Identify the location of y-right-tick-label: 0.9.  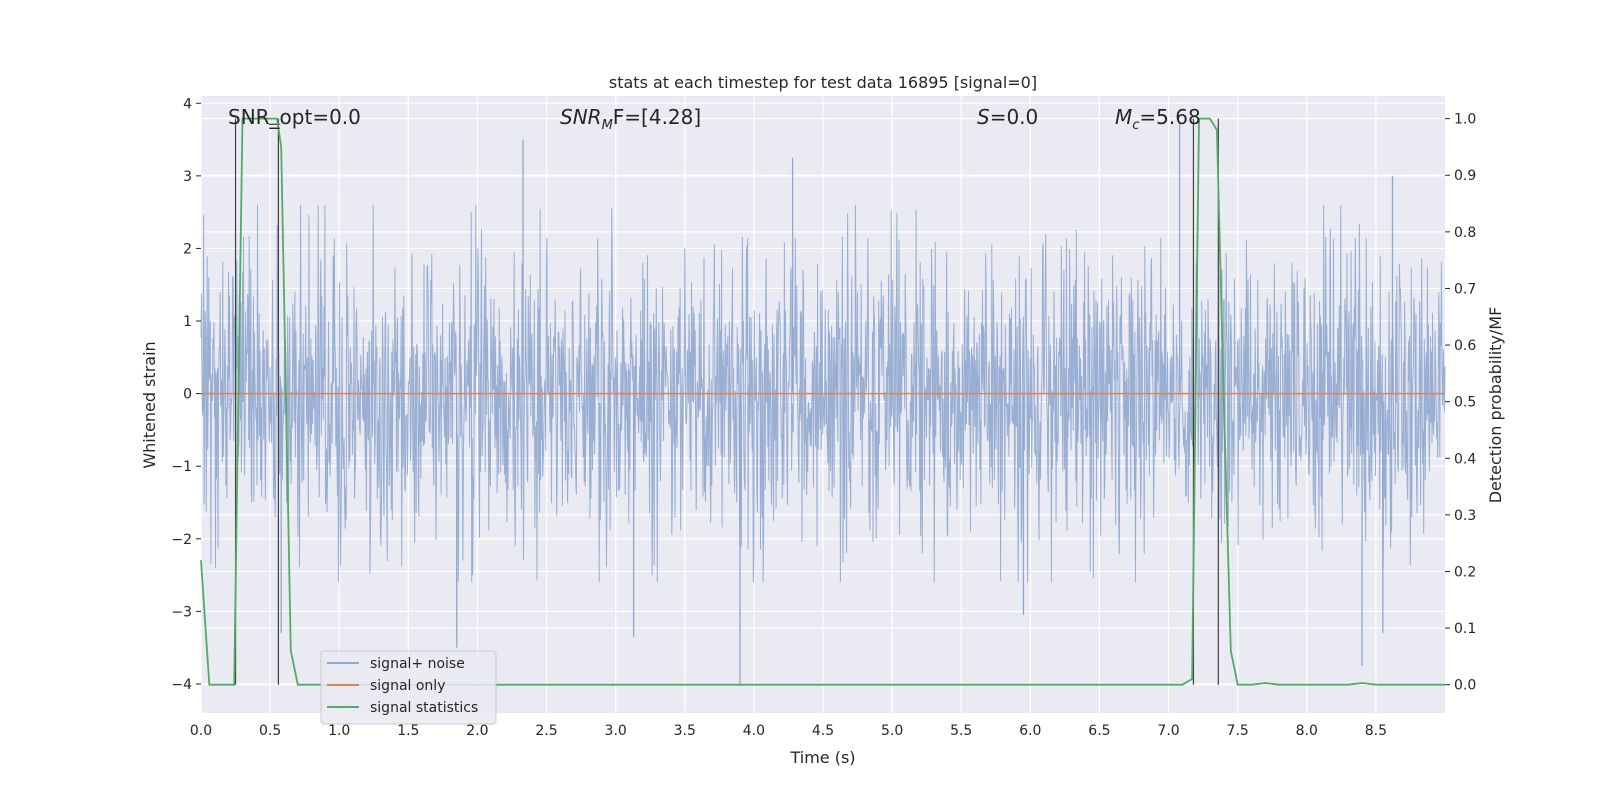
(1465, 176).